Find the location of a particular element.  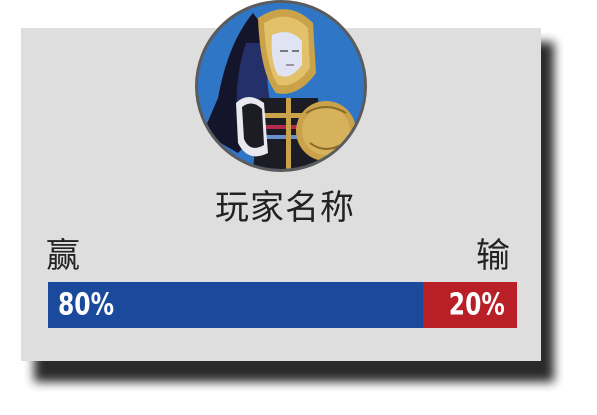

player-avatar is located at coordinates (281, 86).